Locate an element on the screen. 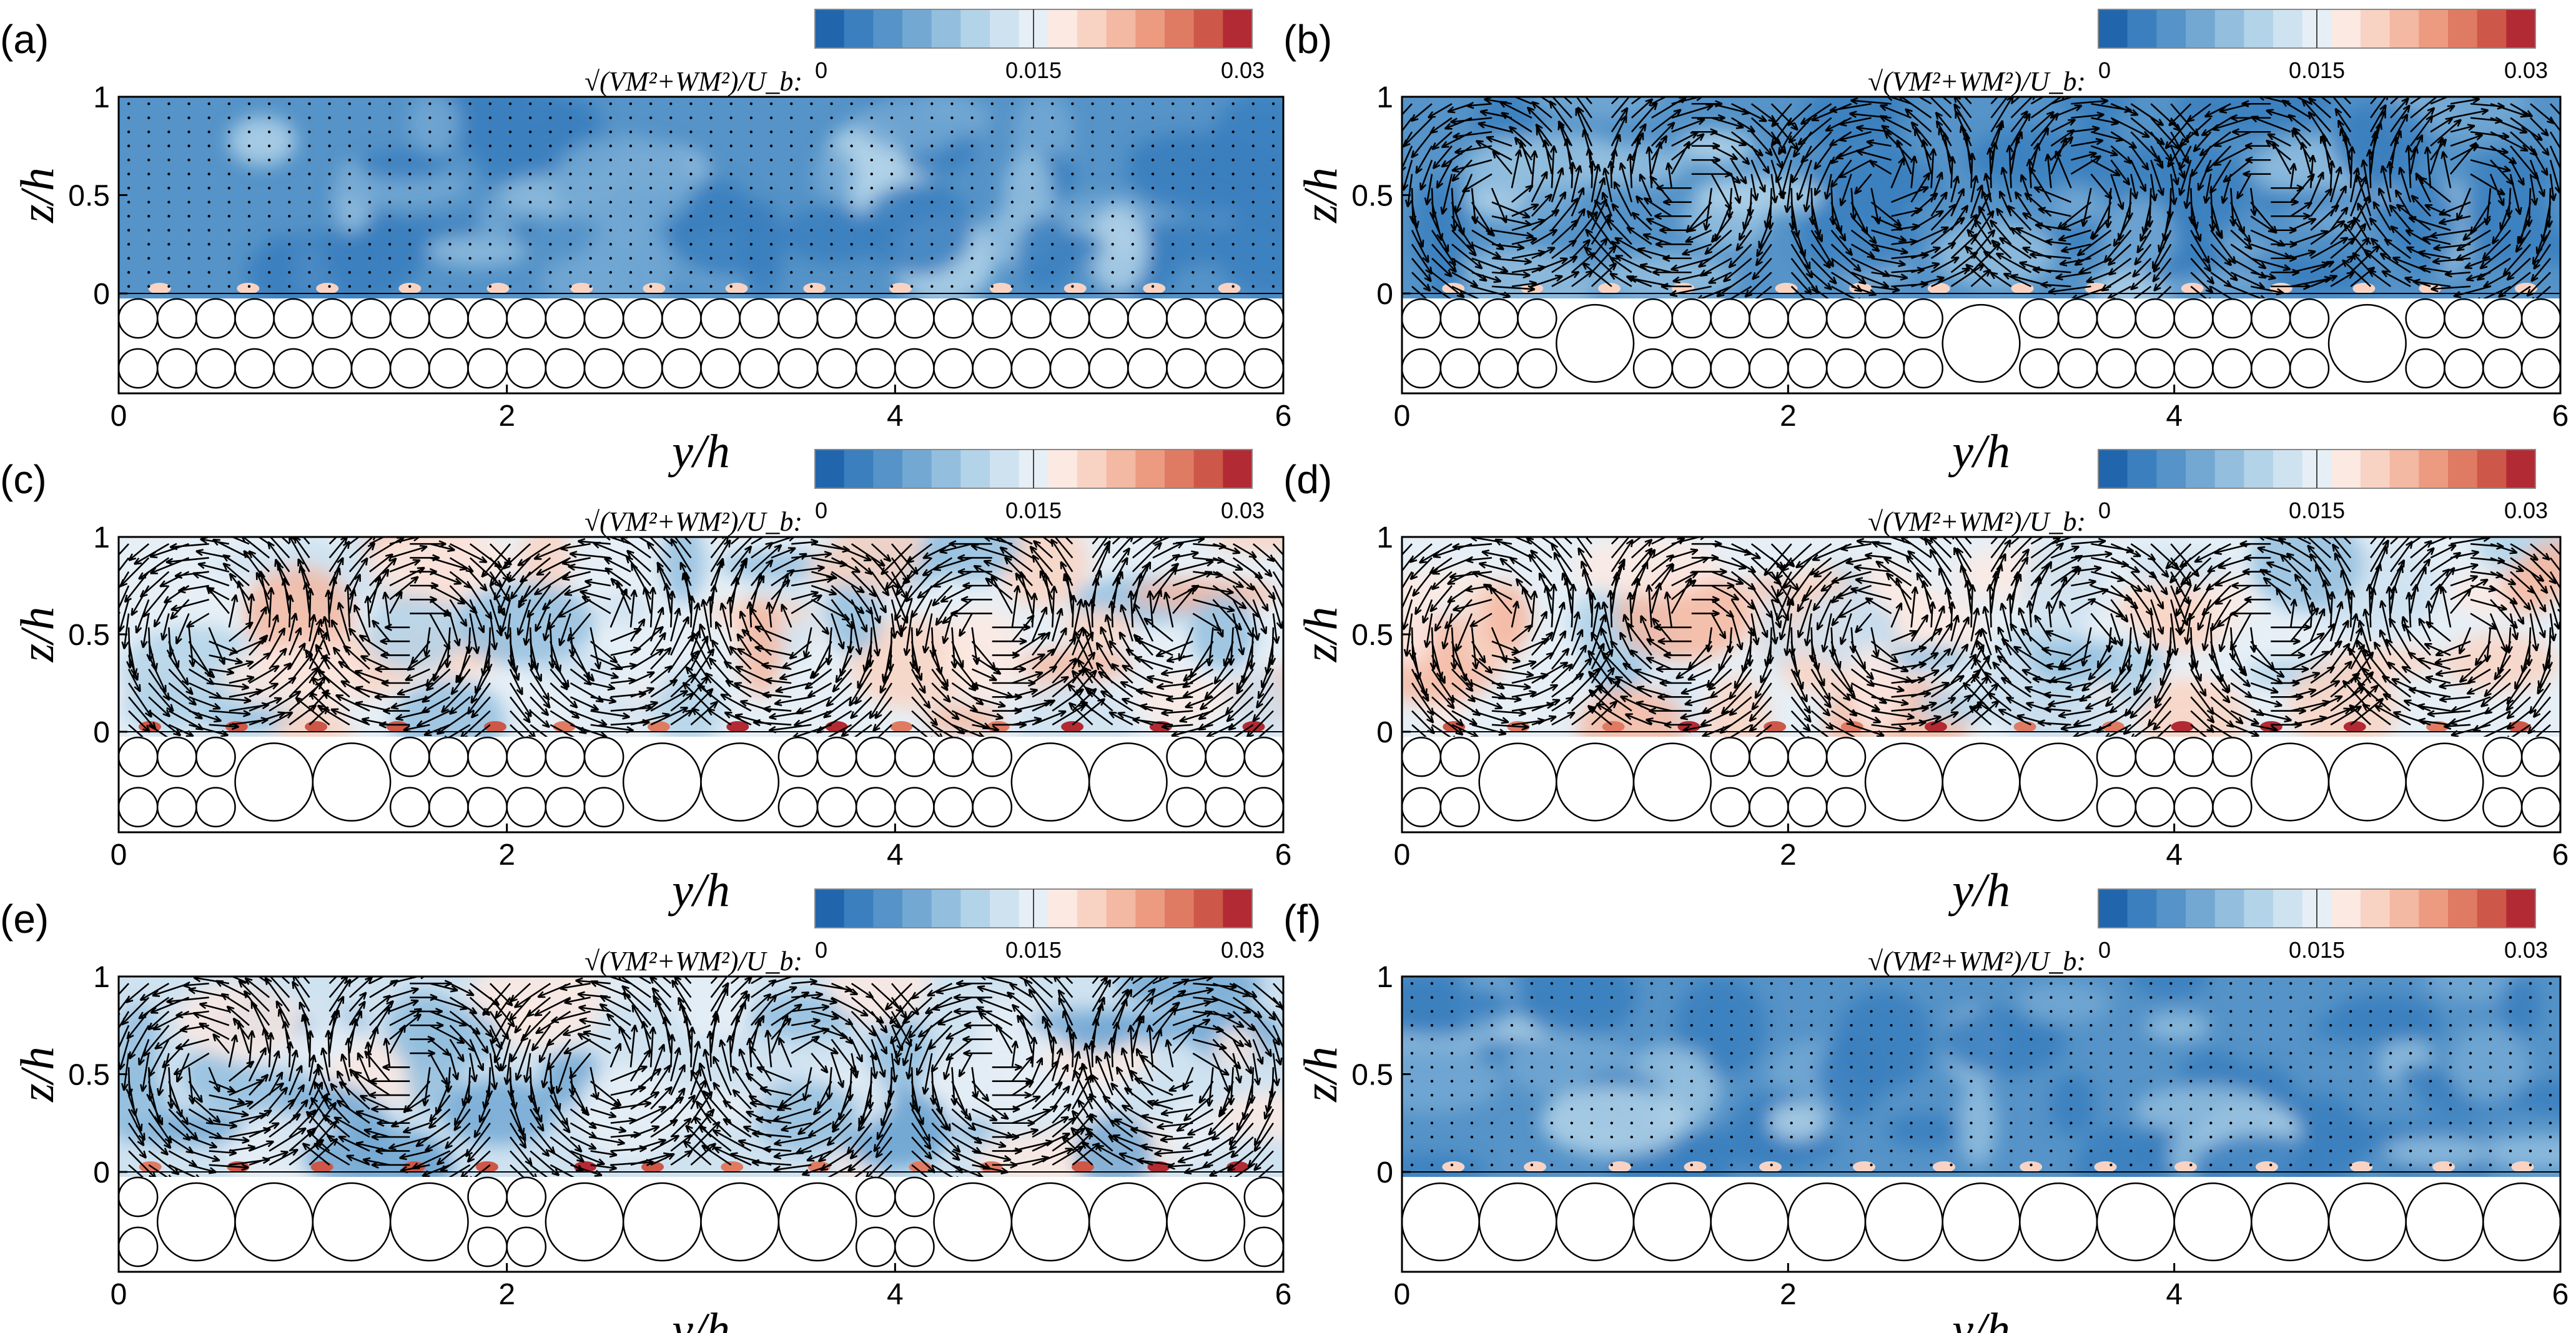 The height and width of the screenshot is (1333, 2576). colorbar-swatch is located at coordinates (975, 28).